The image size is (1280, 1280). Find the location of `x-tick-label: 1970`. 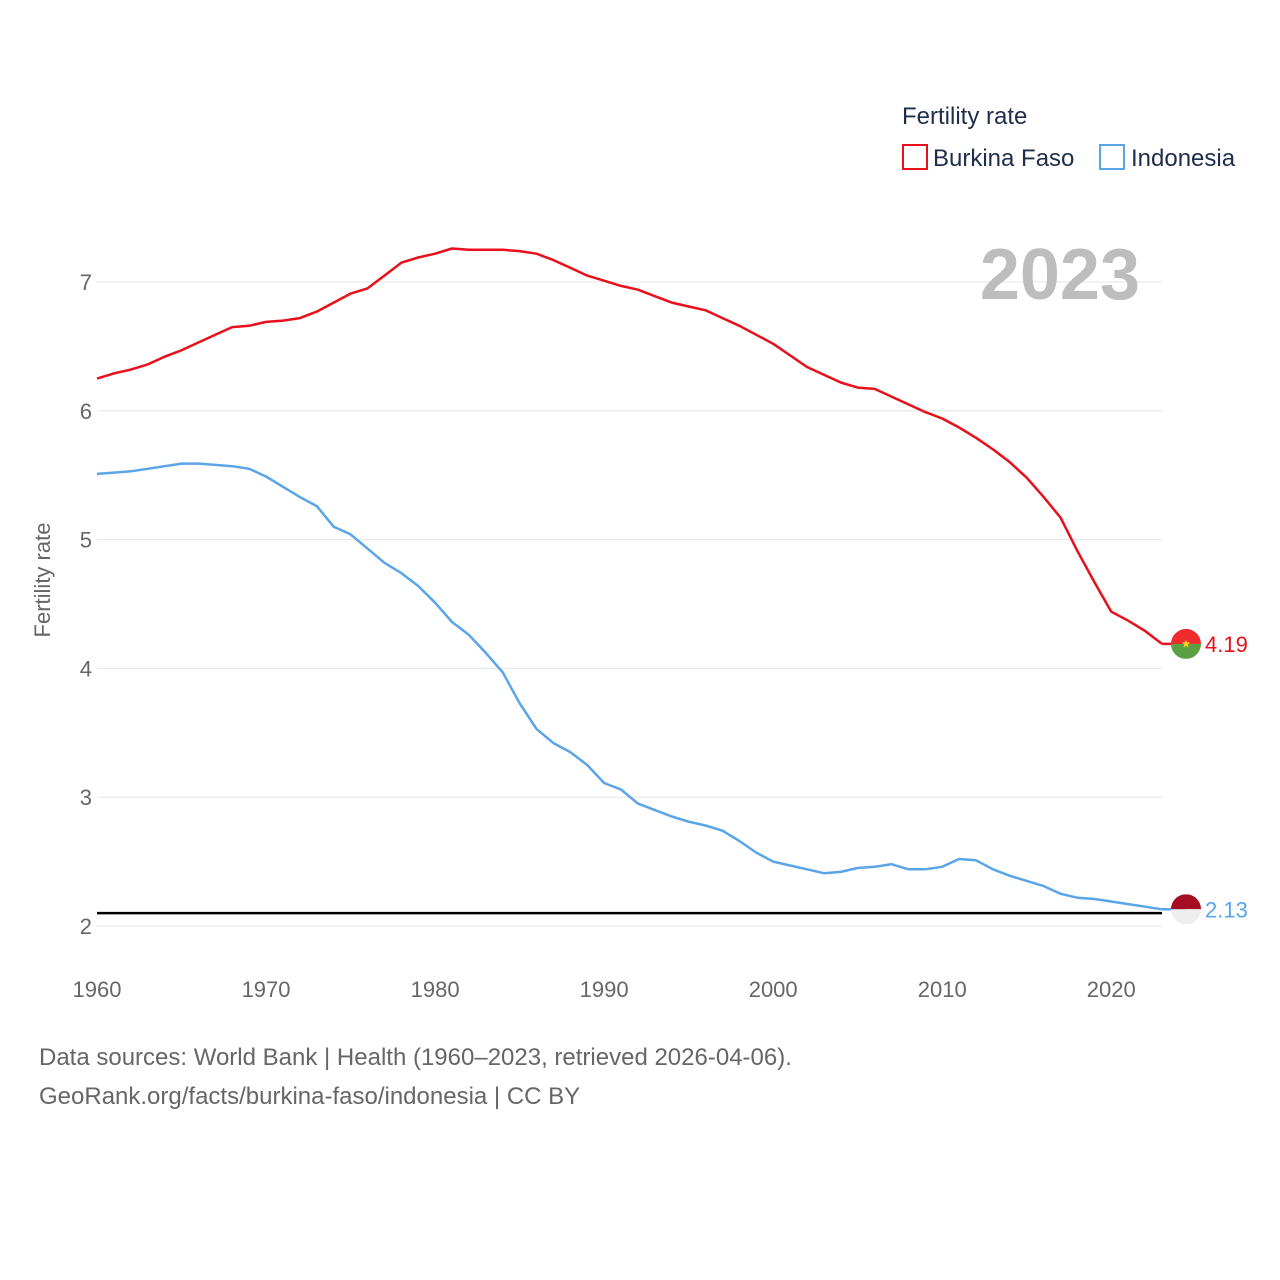

x-tick-label: 1970 is located at coordinates (266, 989).